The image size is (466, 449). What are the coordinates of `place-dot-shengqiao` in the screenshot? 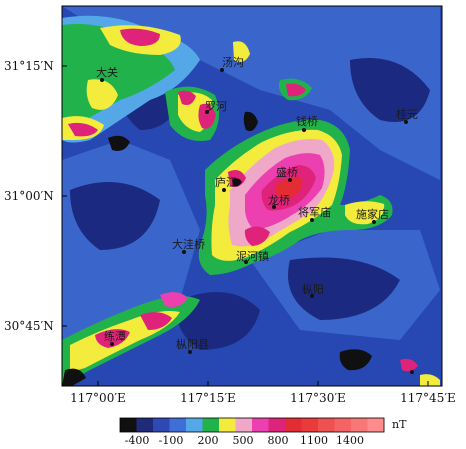 It's located at (290, 180).